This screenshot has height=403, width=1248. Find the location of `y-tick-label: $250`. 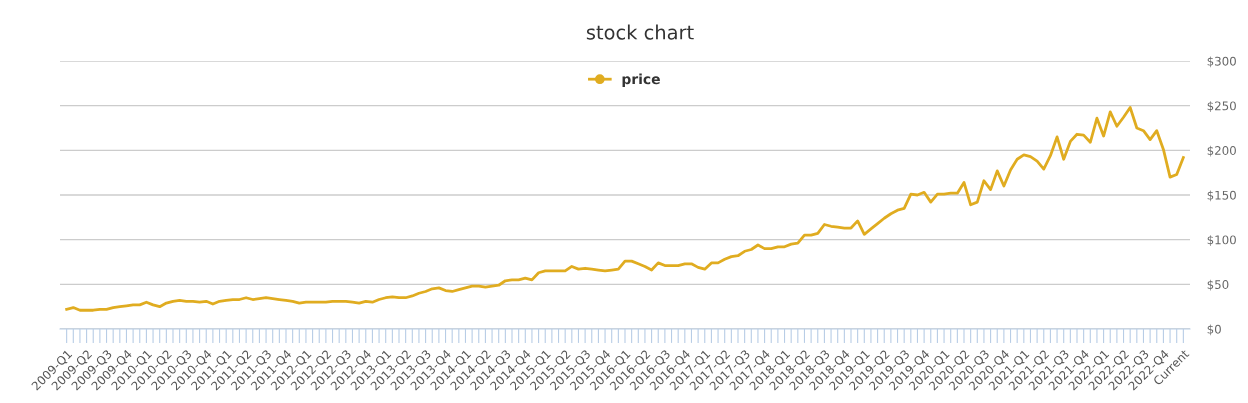

y-tick-label: $250 is located at coordinates (1221, 106).